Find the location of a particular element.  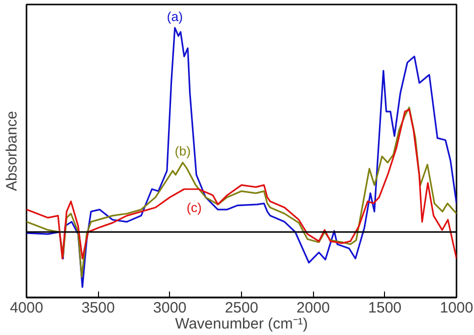

annotation: (b) is located at coordinates (182, 151).